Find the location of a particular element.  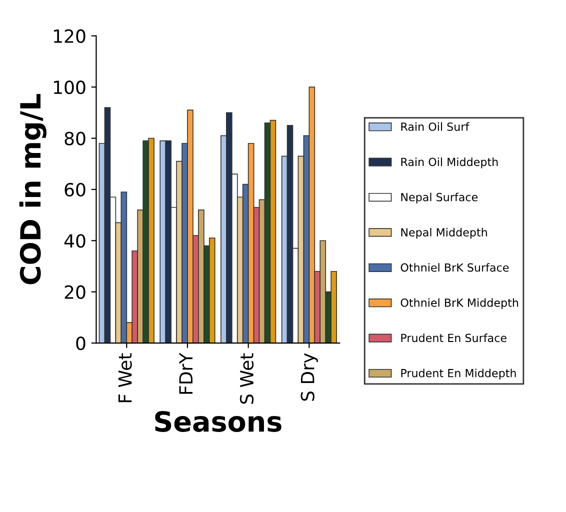

legend-label: Othniel BrK Surface is located at coordinates (454, 267).